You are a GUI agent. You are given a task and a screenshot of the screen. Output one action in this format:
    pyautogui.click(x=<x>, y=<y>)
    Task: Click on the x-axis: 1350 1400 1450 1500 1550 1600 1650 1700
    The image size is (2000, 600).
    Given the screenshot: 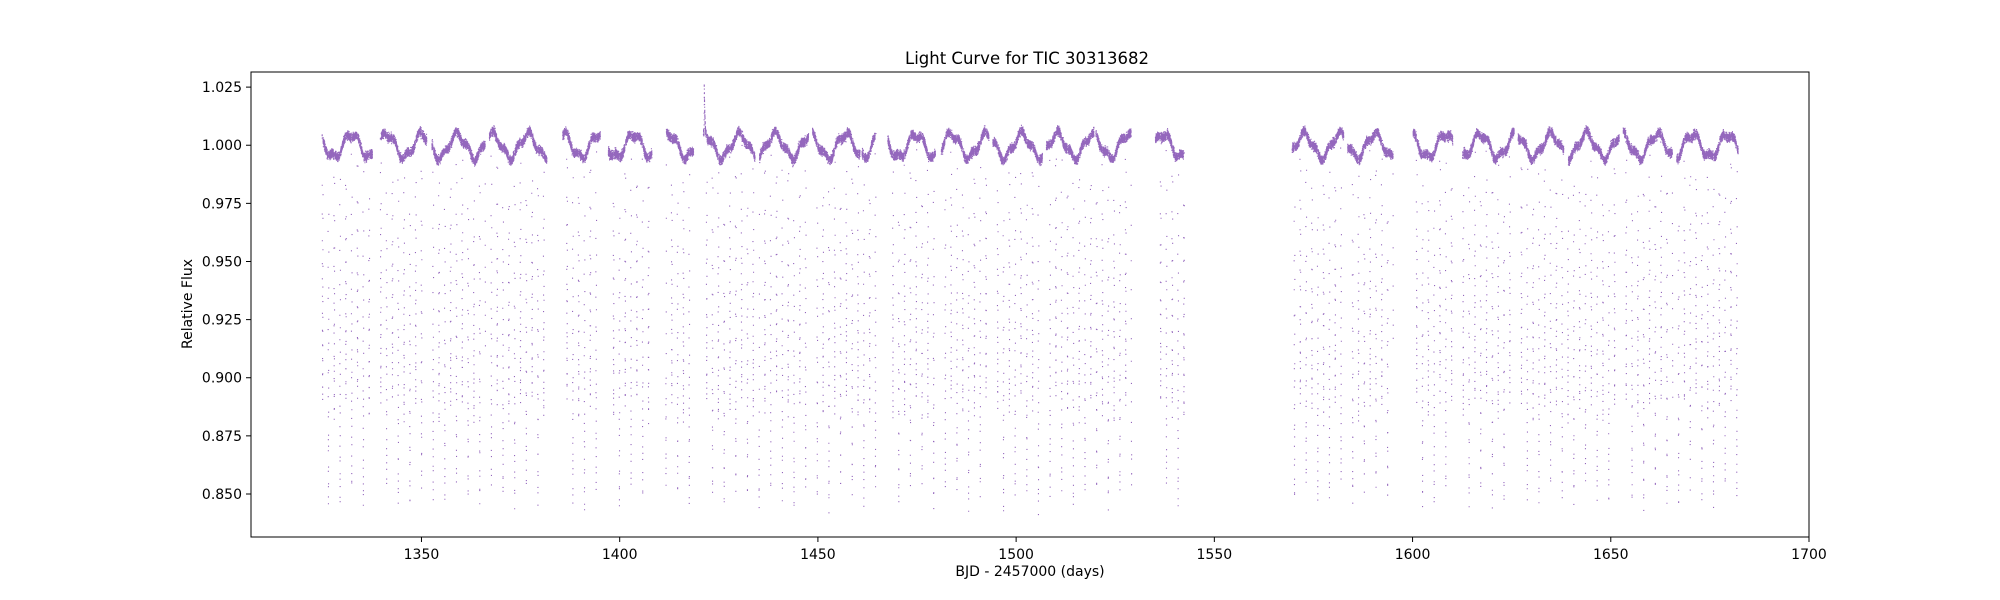 What is the action you would take?
    pyautogui.click(x=1115, y=550)
    